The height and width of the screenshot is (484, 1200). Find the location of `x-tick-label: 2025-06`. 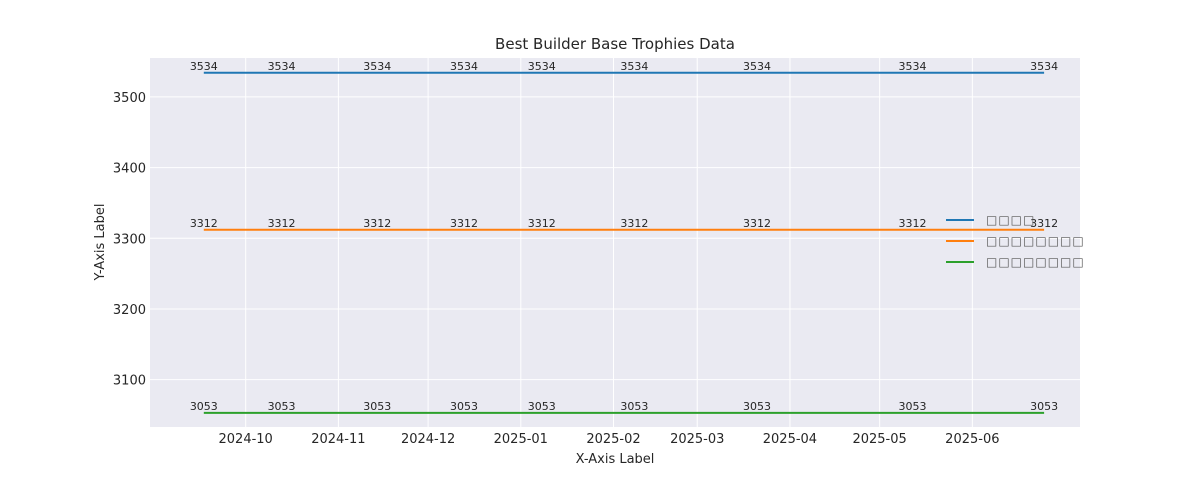

x-tick-label: 2025-06 is located at coordinates (972, 439).